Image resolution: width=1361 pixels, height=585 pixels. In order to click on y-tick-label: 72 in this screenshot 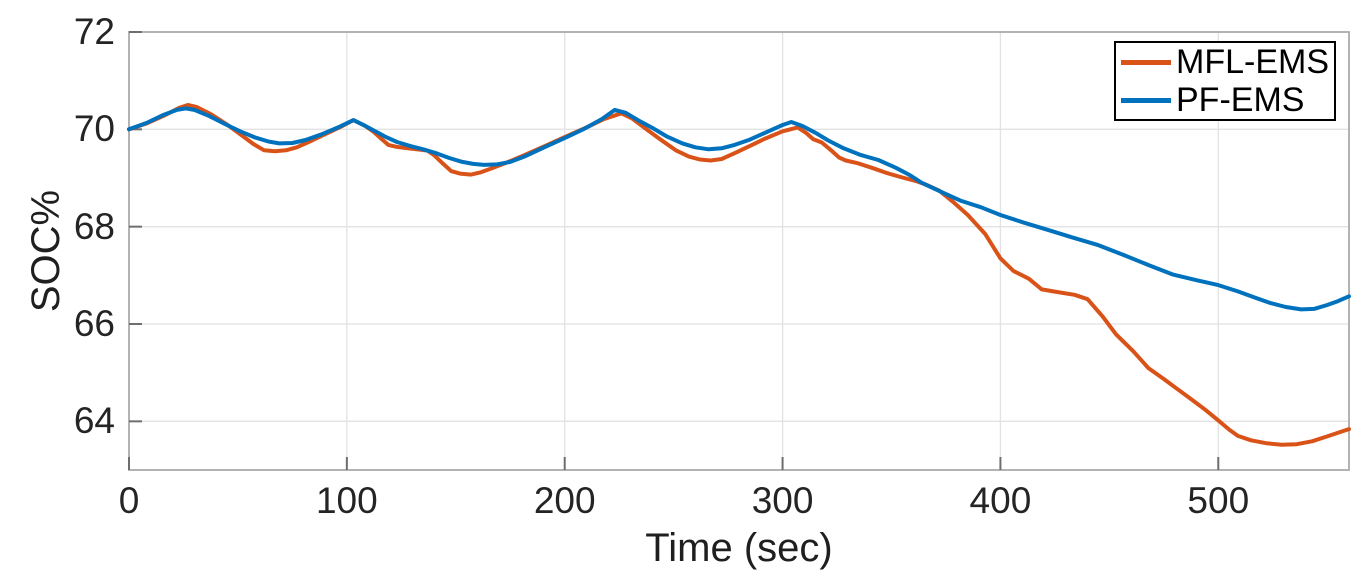, I will do `click(94, 31)`.